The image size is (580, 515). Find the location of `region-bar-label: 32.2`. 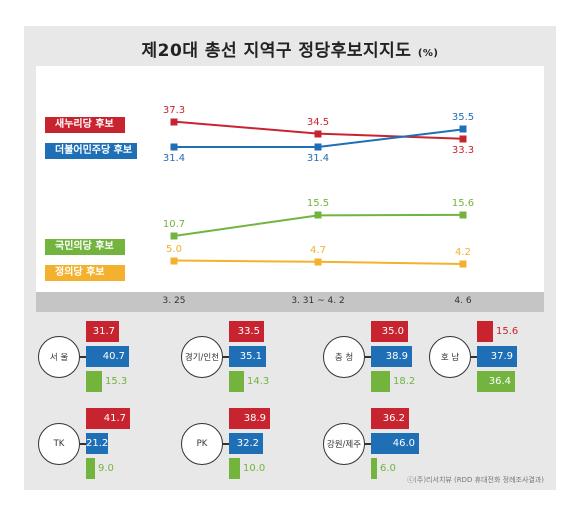

region-bar-label: 32.2 is located at coordinates (247, 443).